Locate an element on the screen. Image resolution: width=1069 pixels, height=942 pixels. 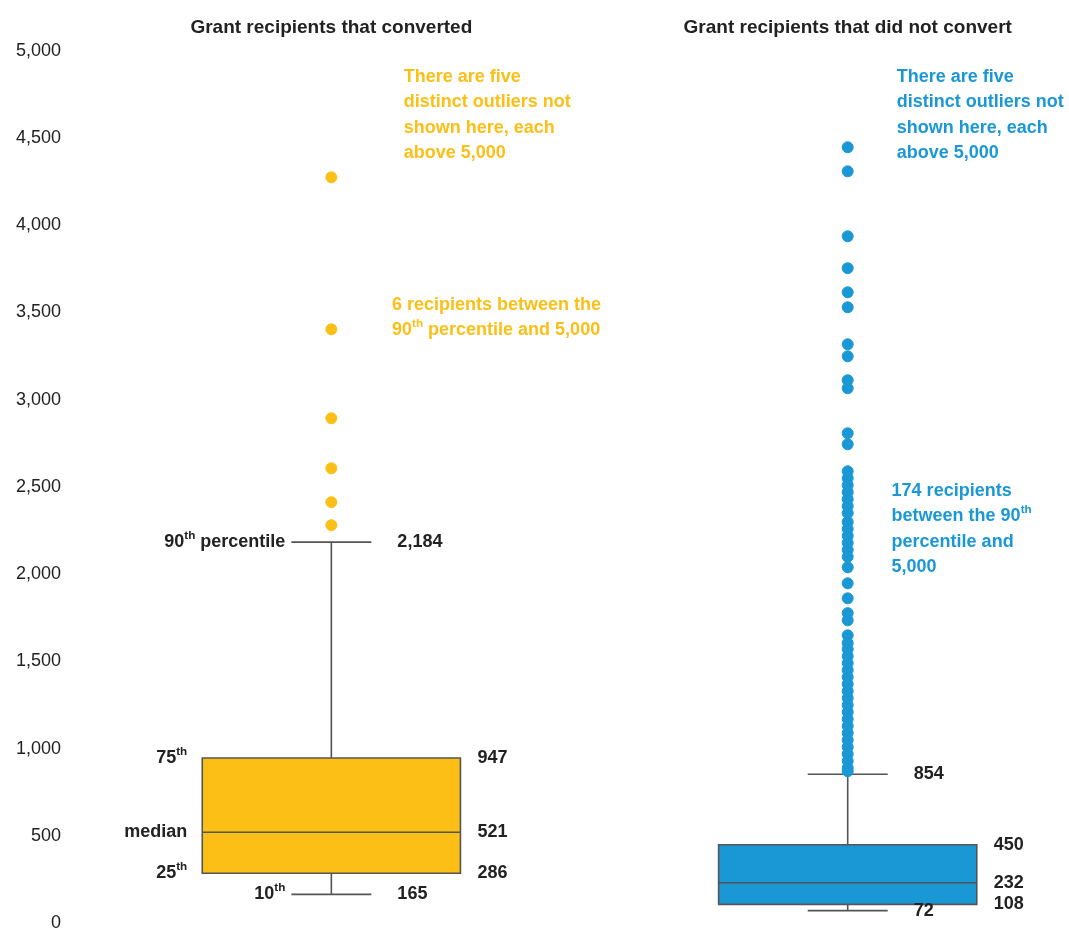
annotation: median is located at coordinates (156, 831).